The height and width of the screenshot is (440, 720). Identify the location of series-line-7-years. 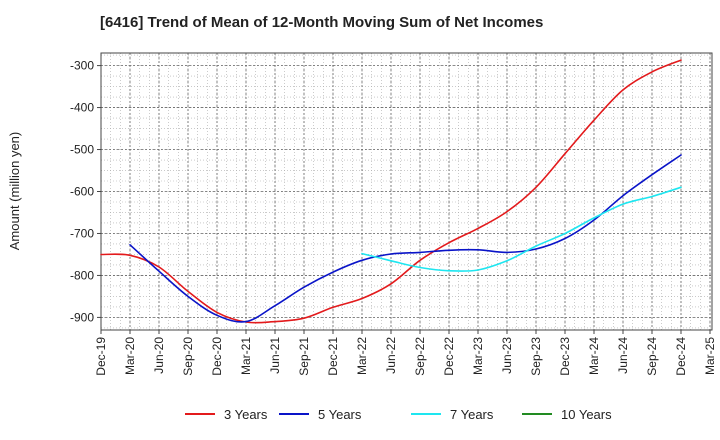
(521, 229).